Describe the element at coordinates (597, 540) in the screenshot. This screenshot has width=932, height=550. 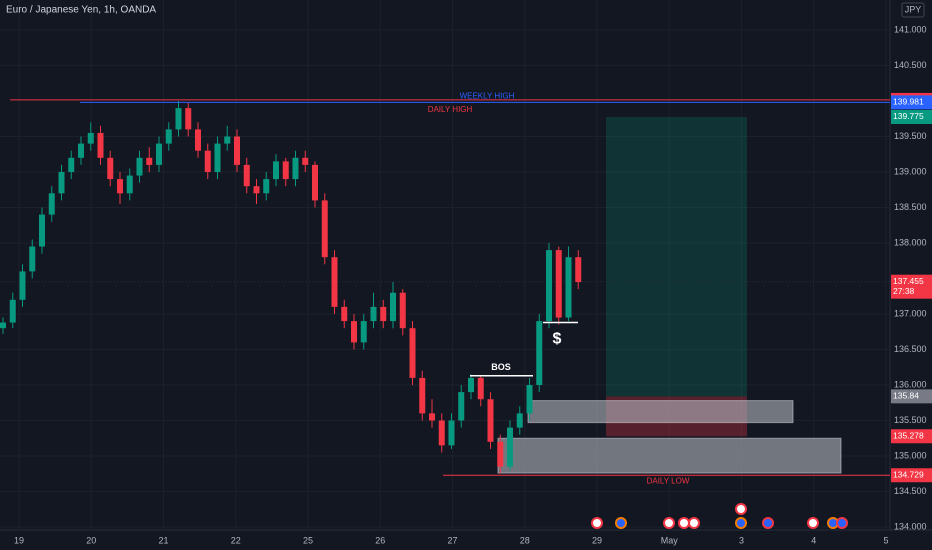
I see `x-tick-label: 29` at that location.